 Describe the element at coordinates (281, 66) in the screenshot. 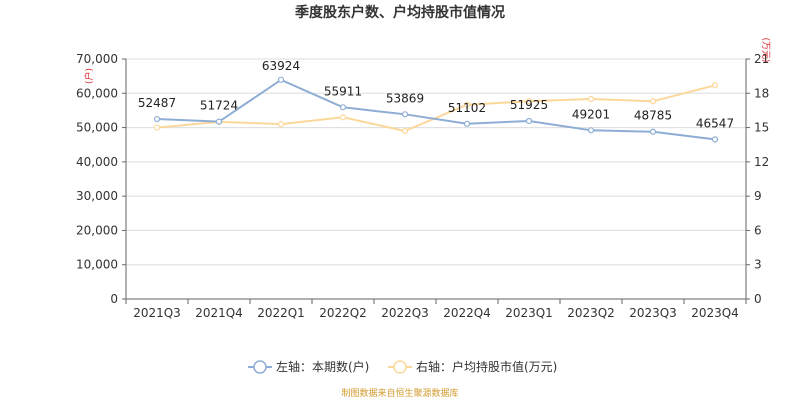

I see `data-label: 63924` at that location.